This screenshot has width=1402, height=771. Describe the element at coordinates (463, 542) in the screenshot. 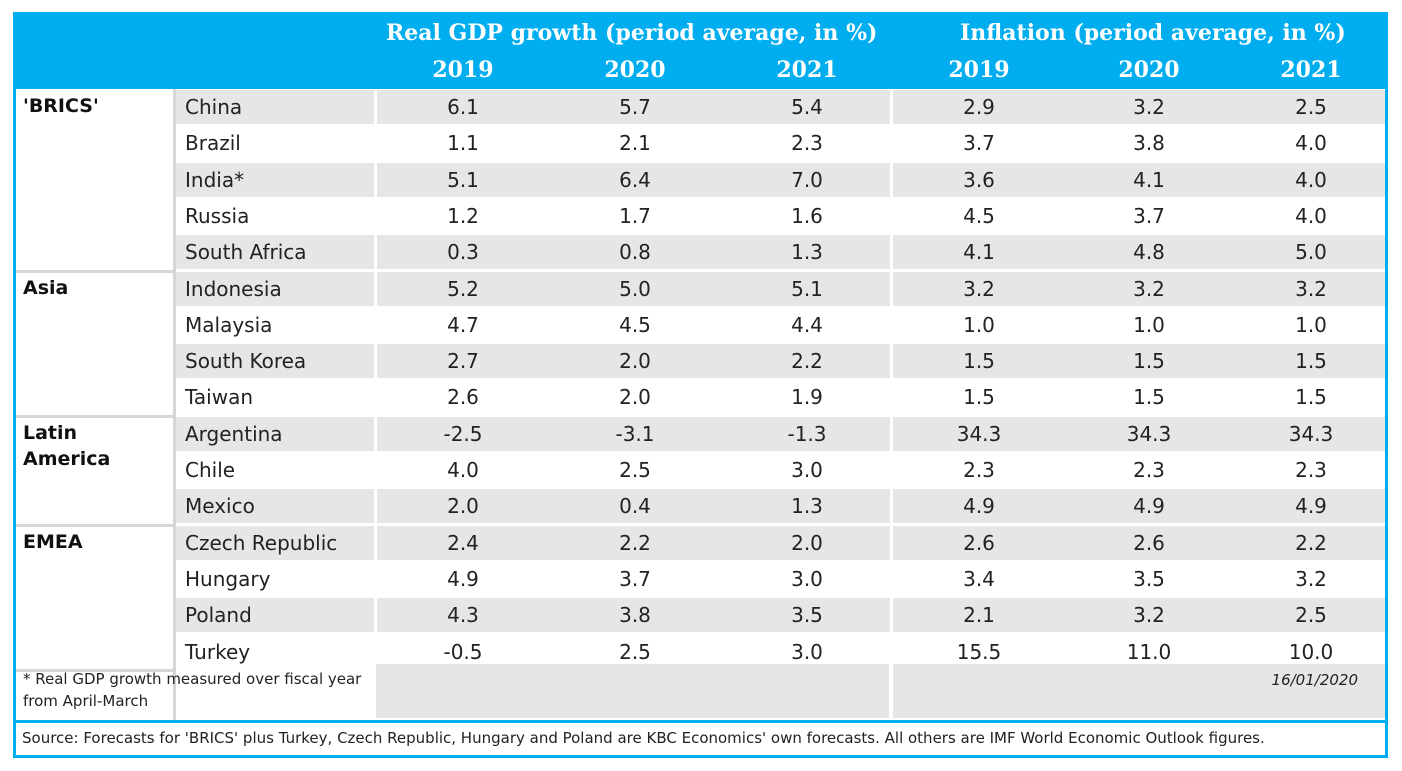

I see `gdp-value: 2.4` at that location.